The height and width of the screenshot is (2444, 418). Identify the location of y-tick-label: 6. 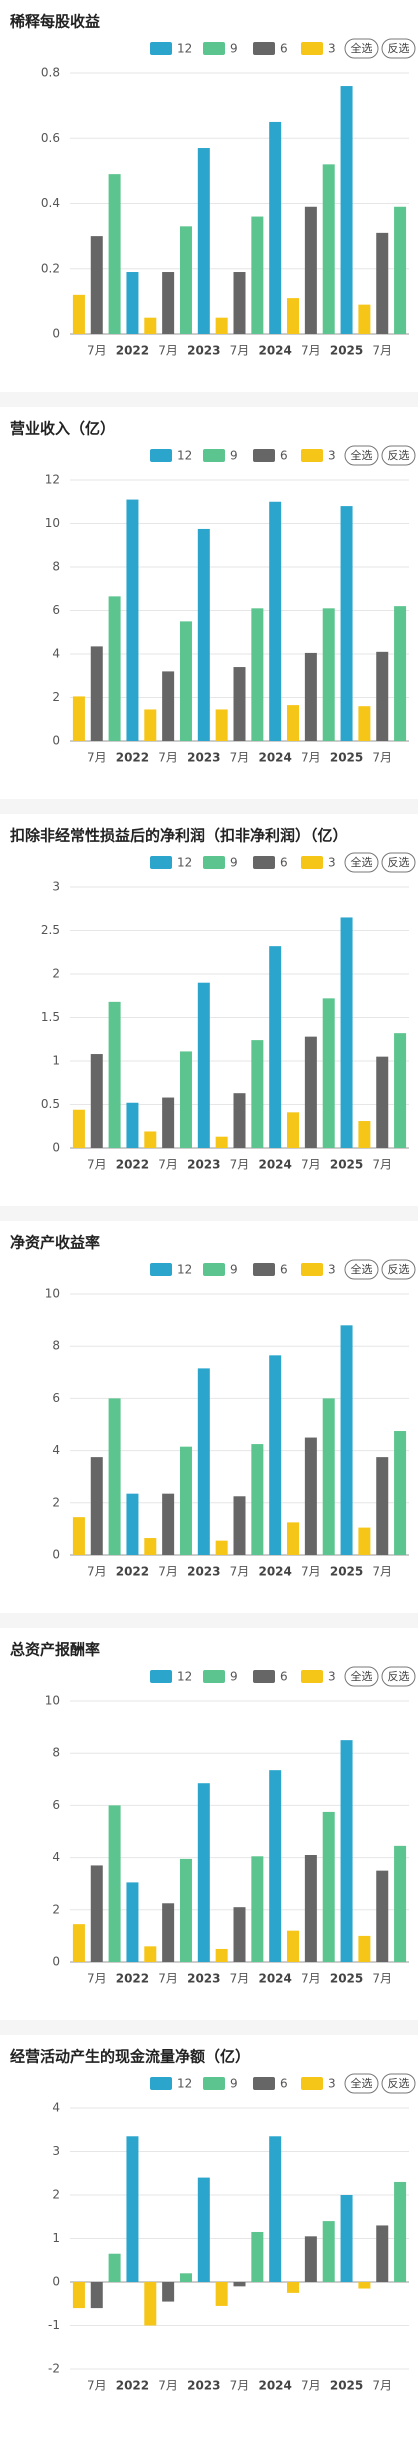
(56, 1398).